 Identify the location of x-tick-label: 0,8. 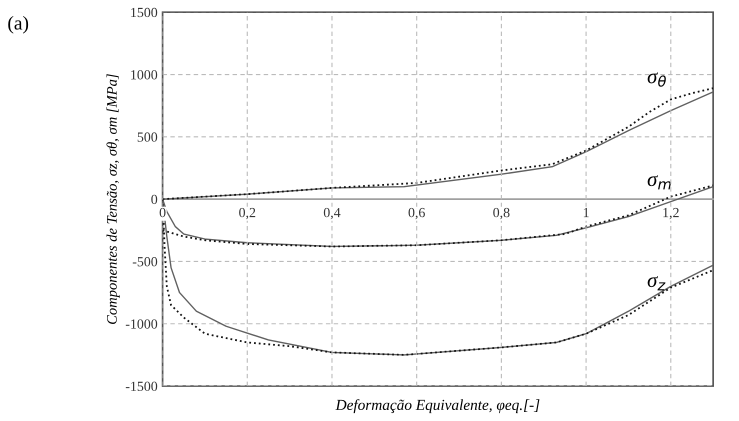
(501, 214).